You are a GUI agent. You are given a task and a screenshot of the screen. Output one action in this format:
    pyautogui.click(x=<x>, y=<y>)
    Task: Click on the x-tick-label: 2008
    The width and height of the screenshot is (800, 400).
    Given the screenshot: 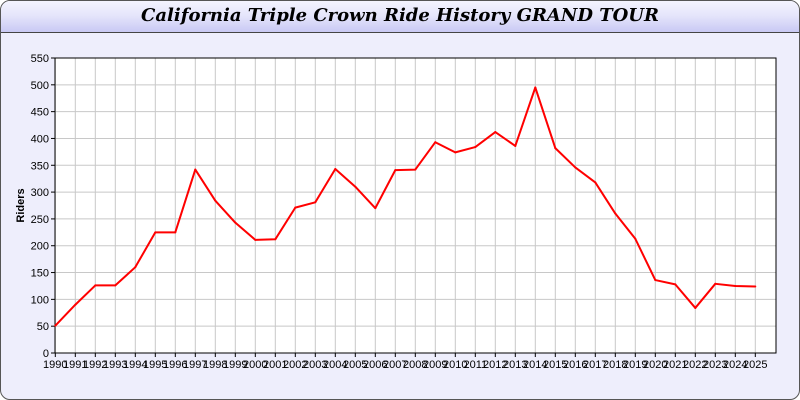 What is the action you would take?
    pyautogui.click(x=415, y=365)
    